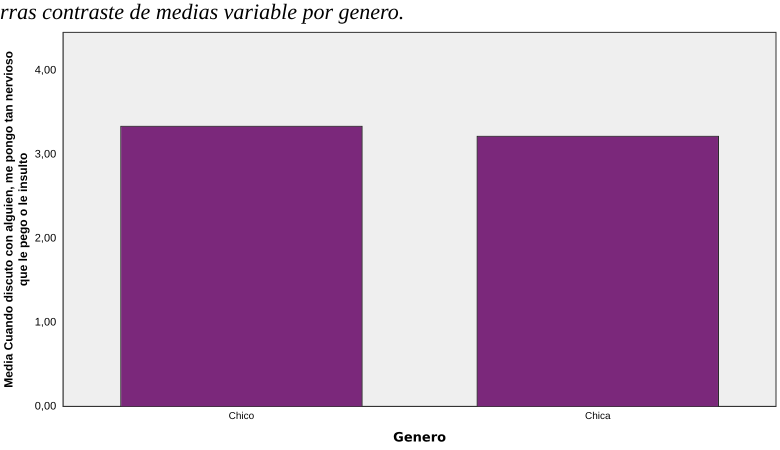  What do you see at coordinates (598, 416) in the screenshot?
I see `x-tick-label: Chica` at bounding box center [598, 416].